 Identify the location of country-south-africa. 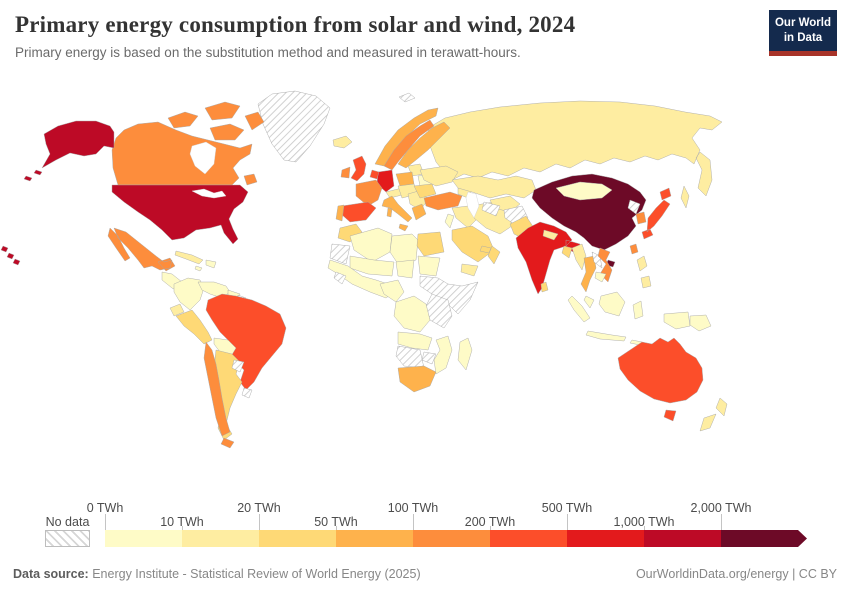
(417, 379).